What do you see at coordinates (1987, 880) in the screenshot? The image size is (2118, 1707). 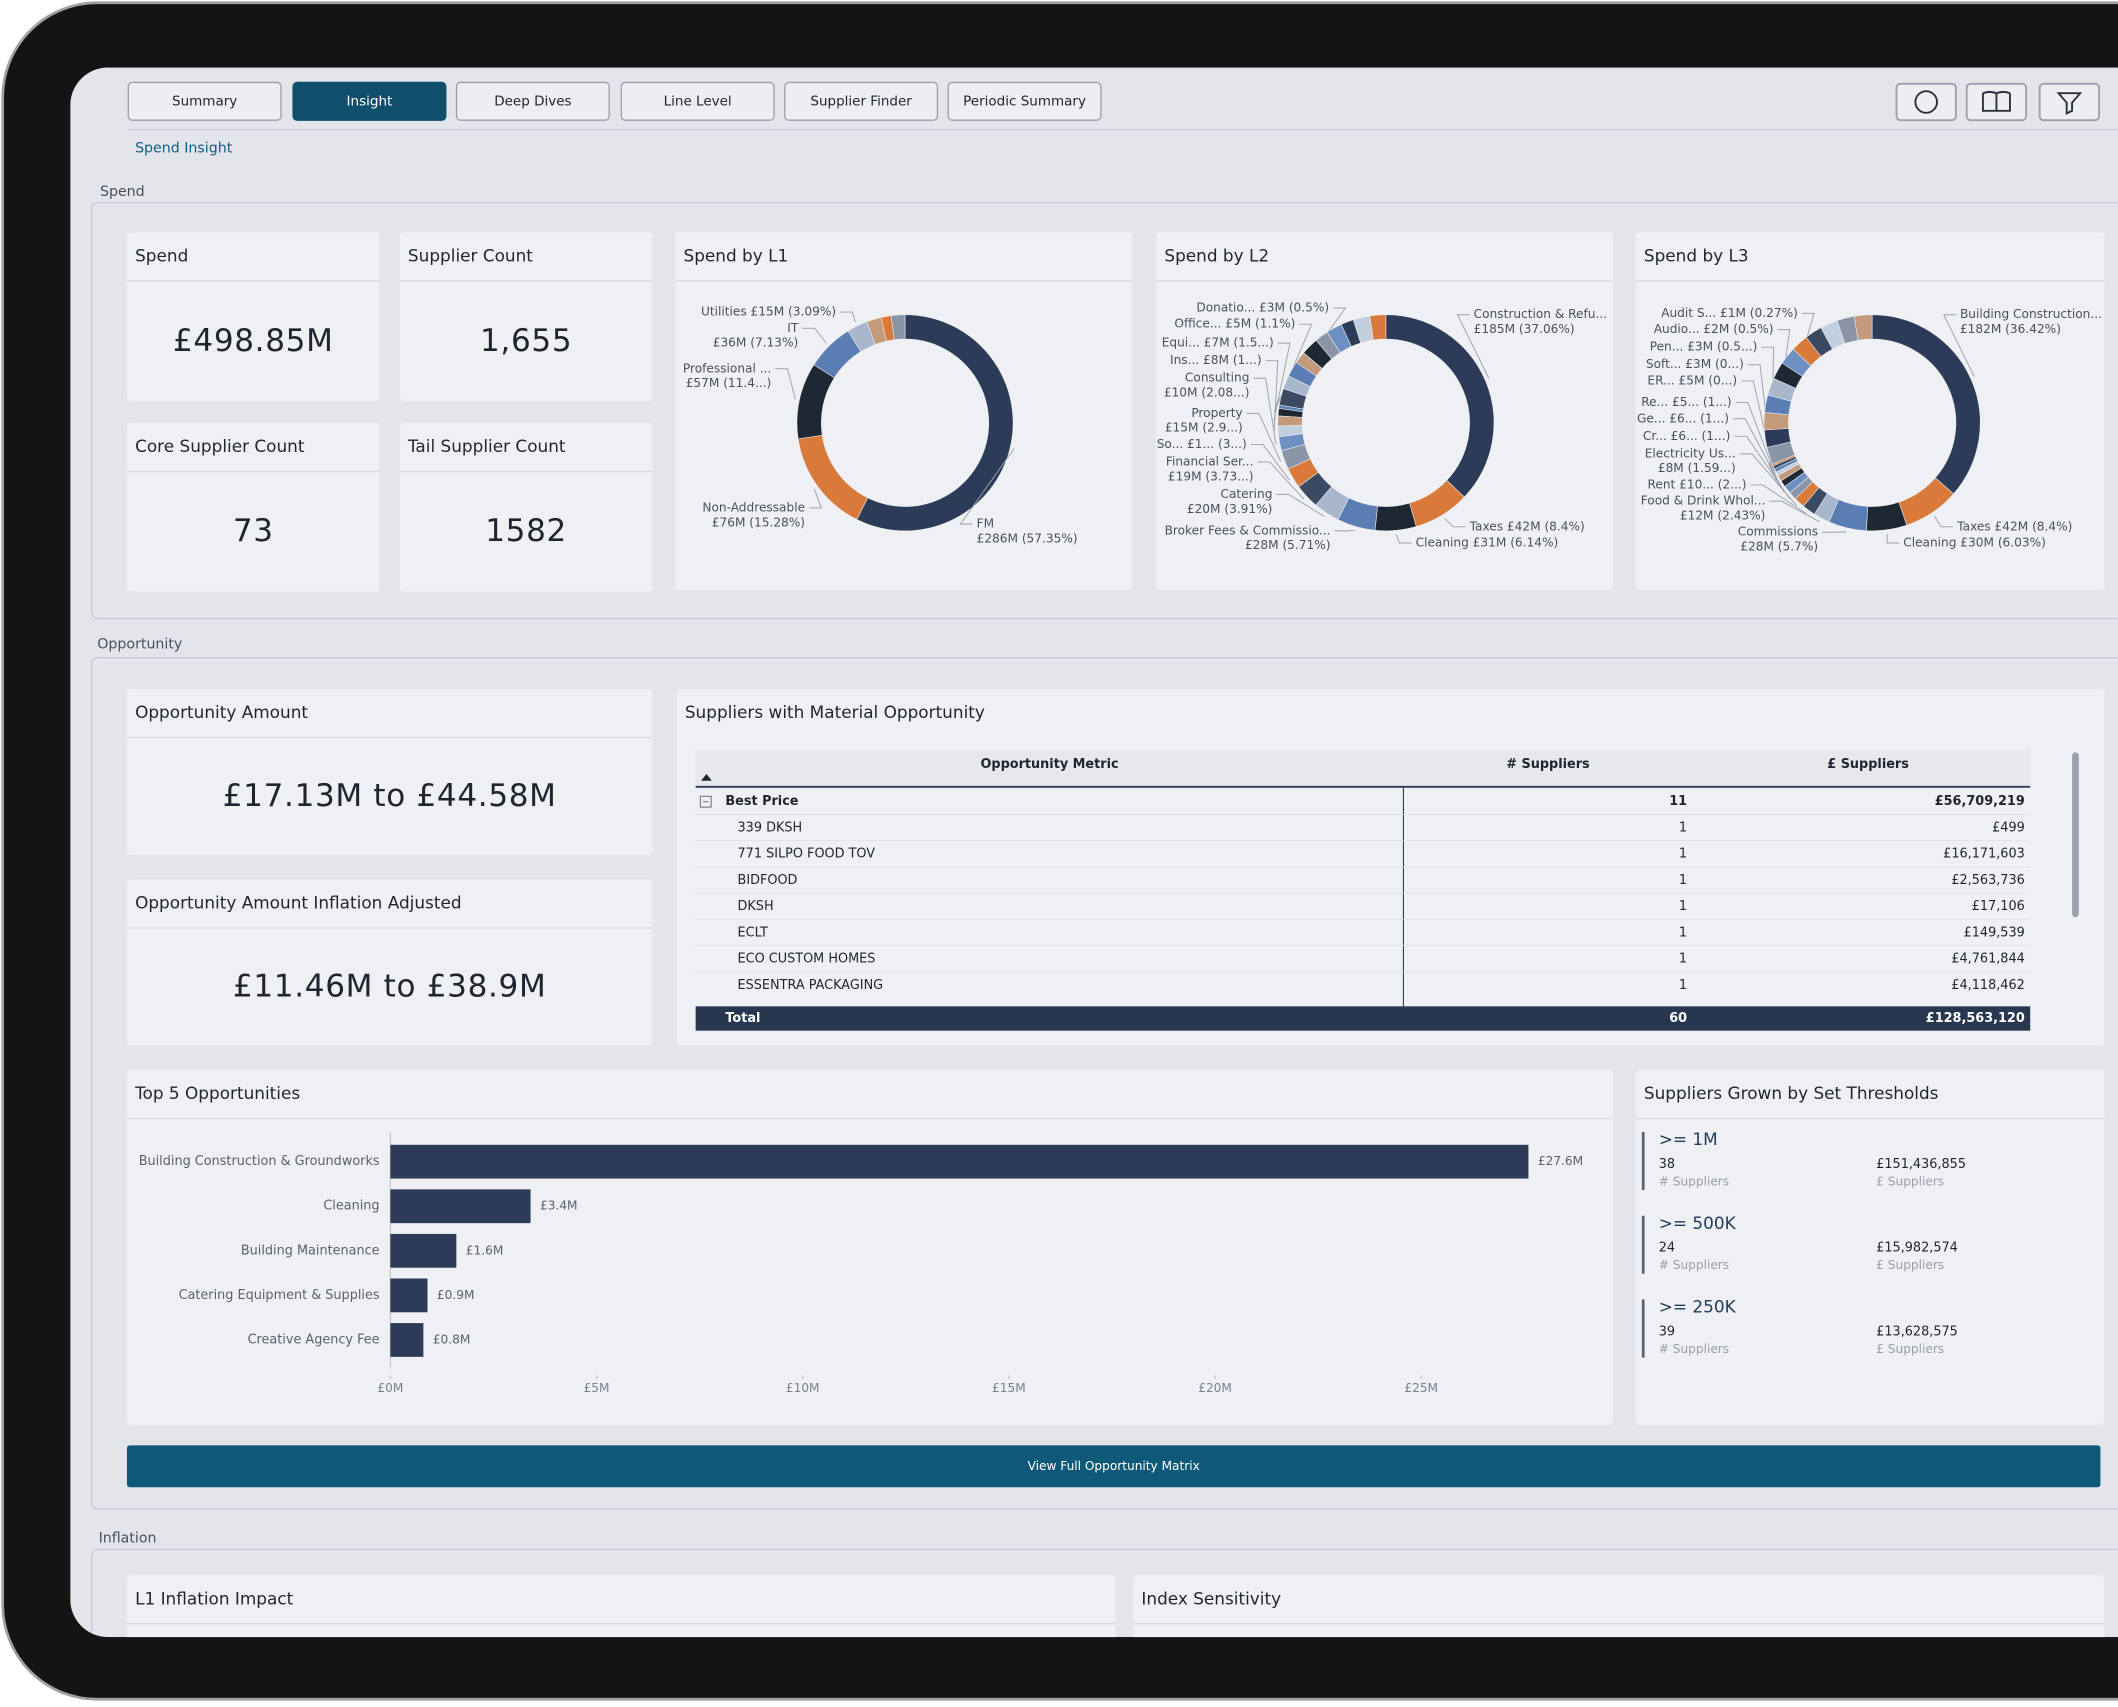 I see `table-cell: £2,563,736` at bounding box center [1987, 880].